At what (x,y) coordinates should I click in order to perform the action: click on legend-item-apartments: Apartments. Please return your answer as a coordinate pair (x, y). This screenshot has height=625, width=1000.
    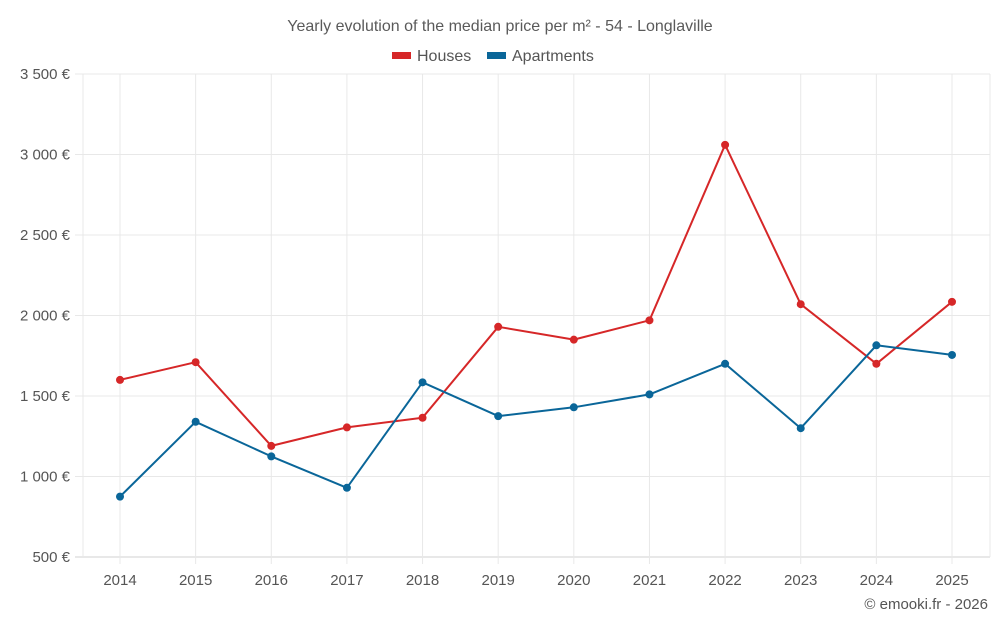
    Looking at the image, I should click on (540, 56).